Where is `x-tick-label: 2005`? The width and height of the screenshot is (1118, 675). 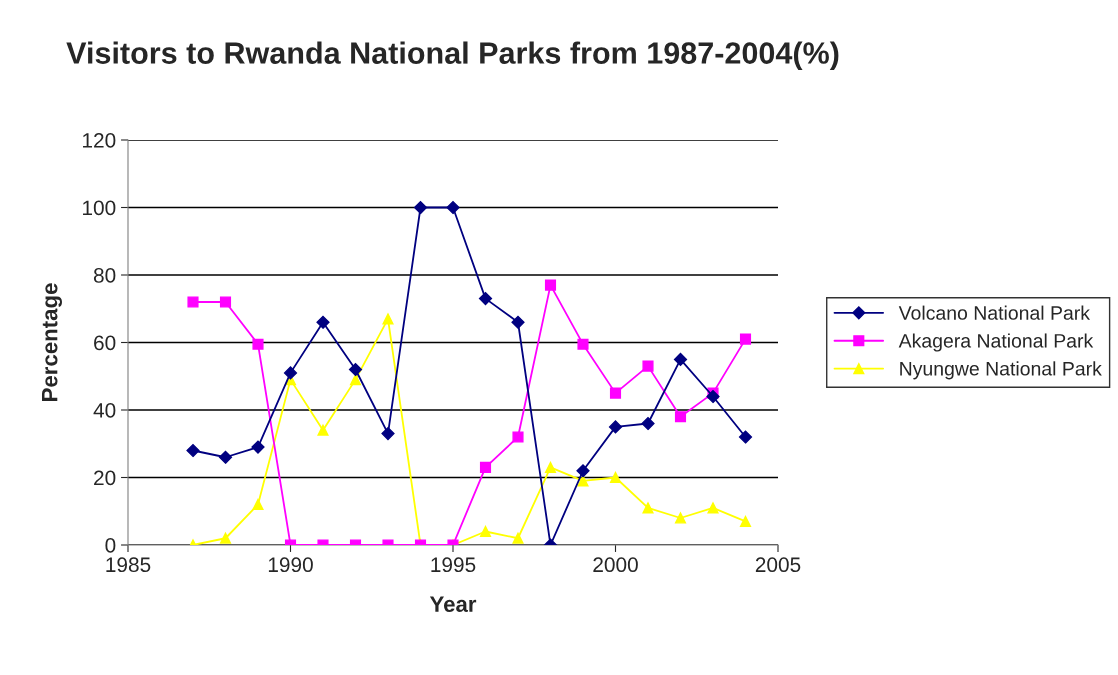
x-tick-label: 2005 is located at coordinates (778, 565).